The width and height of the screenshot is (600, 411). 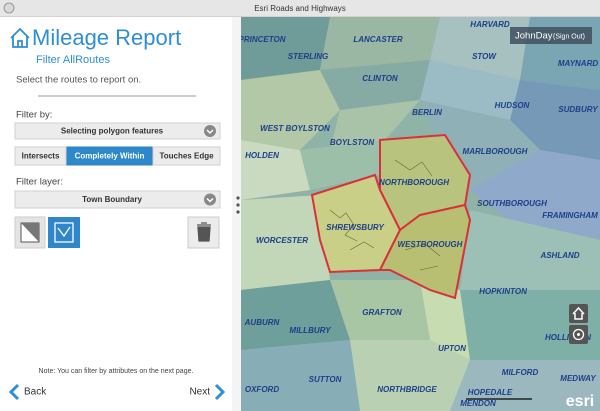 I want to click on town-label: STERLING, so click(x=308, y=56).